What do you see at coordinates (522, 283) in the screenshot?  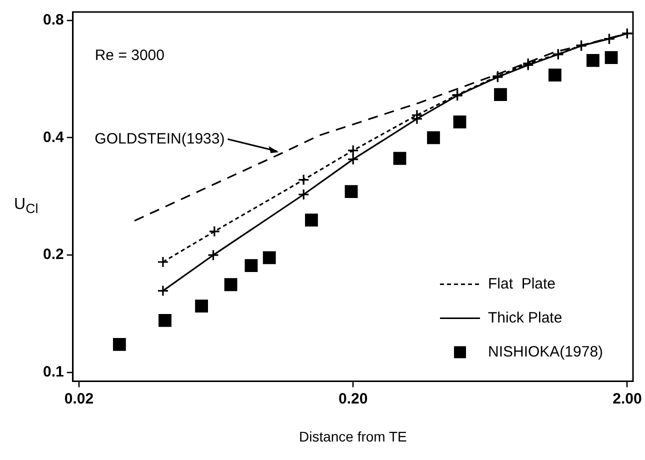 I see `legend-label: Flat Plate` at bounding box center [522, 283].